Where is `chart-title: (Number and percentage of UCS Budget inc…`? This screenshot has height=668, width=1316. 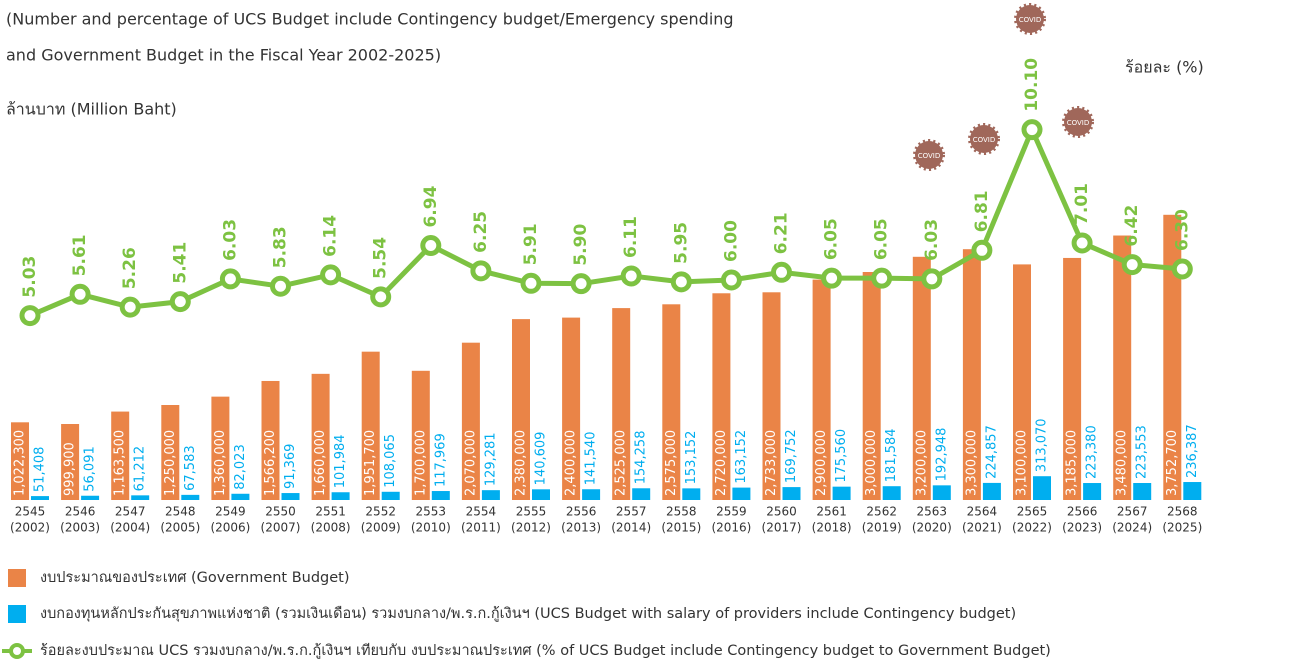 chart-title: (Number and percentage of UCS Budget inc… is located at coordinates (370, 19).